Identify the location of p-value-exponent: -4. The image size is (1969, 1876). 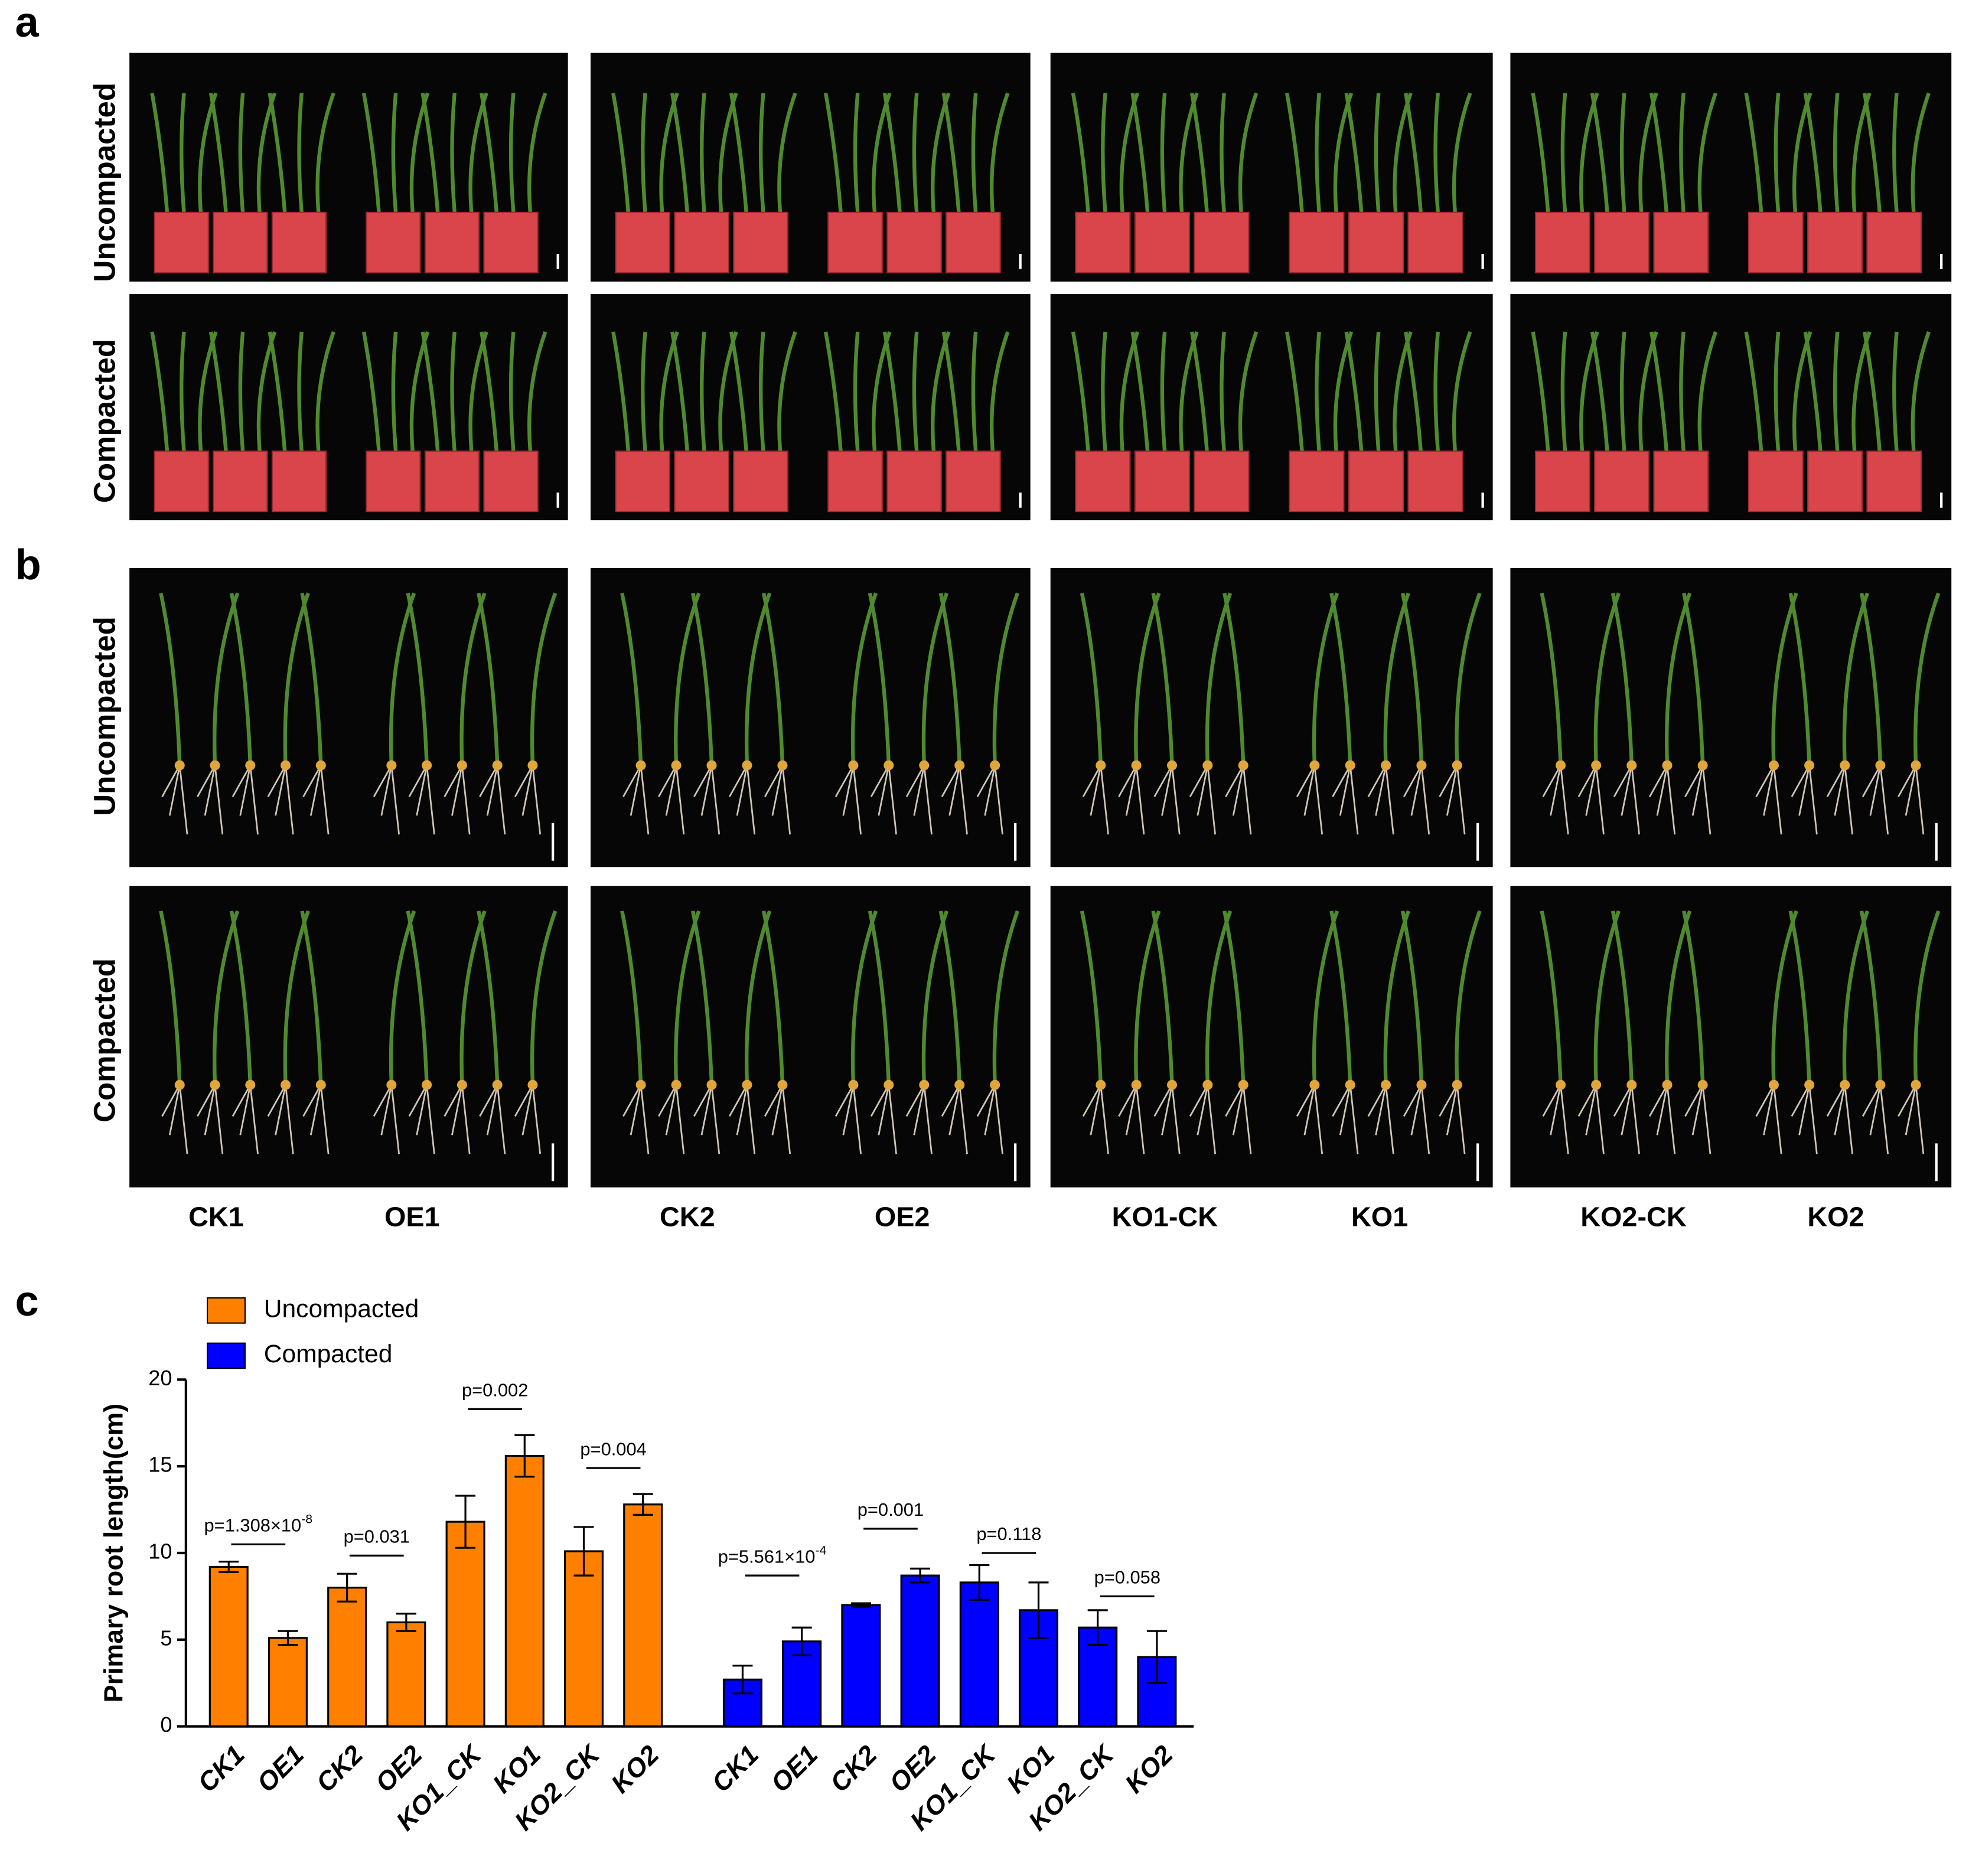
(820, 1550).